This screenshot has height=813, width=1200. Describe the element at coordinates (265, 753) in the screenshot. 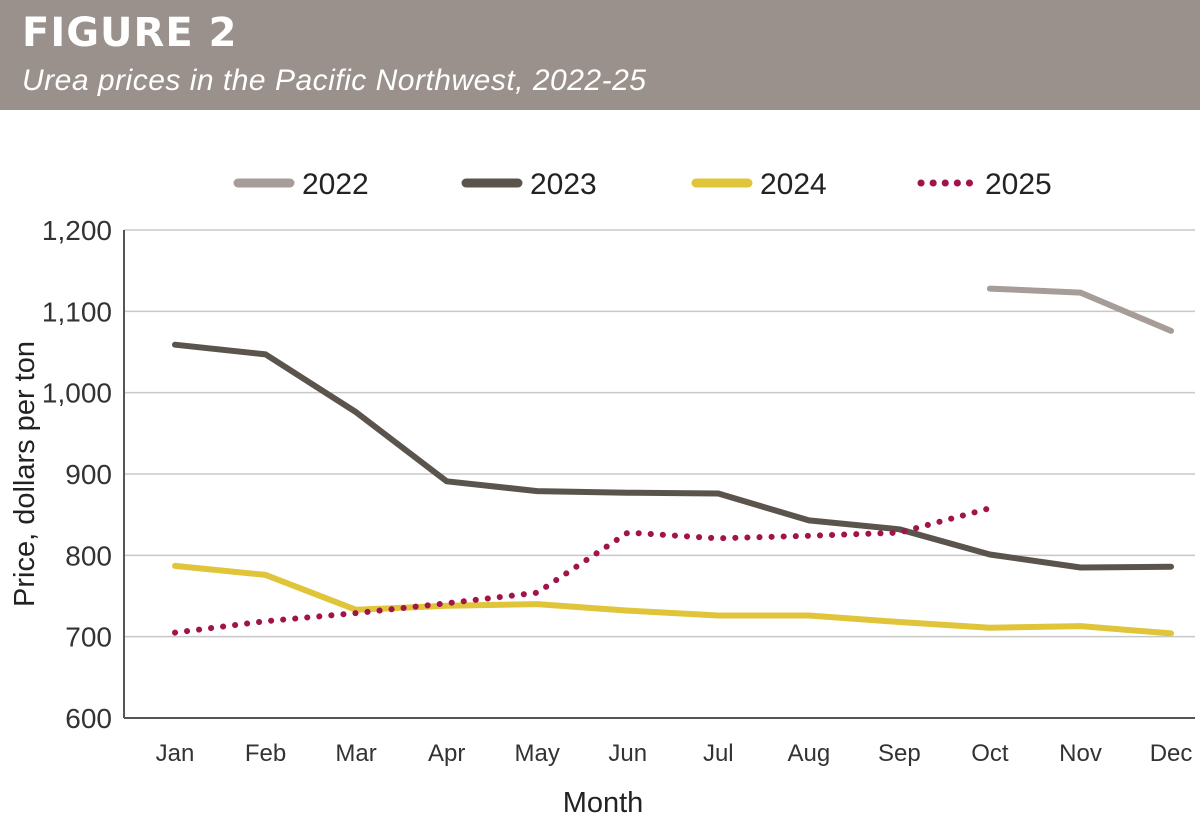

I see `x-tick-label: Feb` at that location.